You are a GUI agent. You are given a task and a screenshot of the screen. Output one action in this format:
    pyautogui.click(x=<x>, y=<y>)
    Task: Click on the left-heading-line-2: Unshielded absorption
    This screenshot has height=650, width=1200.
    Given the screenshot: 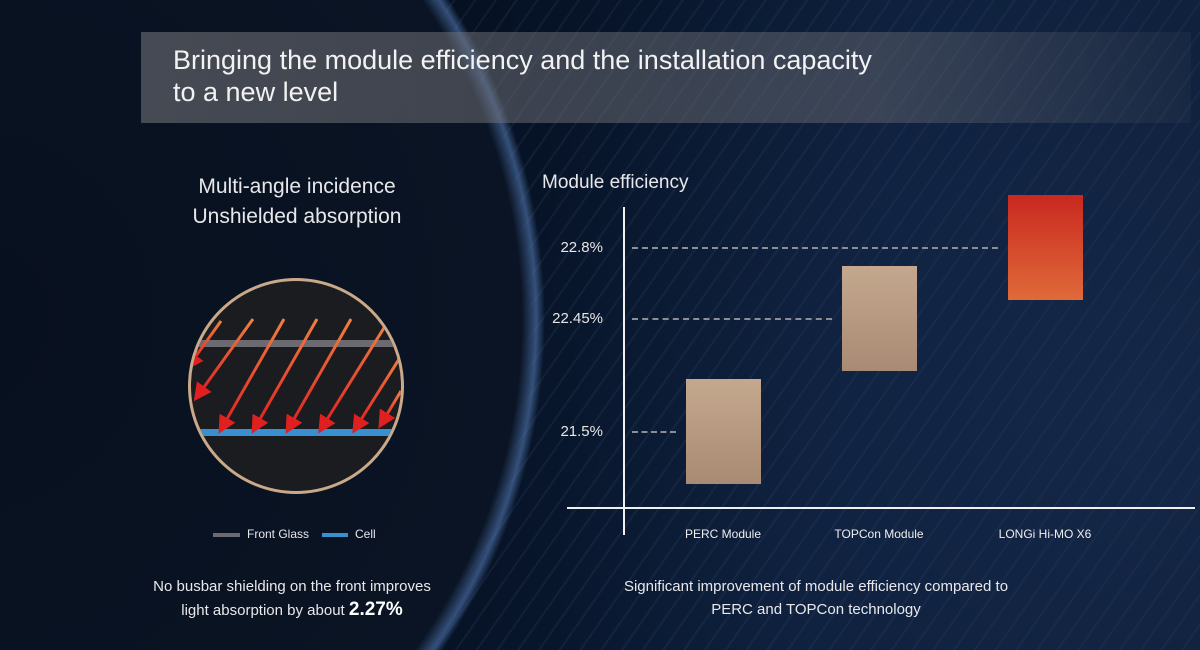 What is the action you would take?
    pyautogui.click(x=297, y=216)
    